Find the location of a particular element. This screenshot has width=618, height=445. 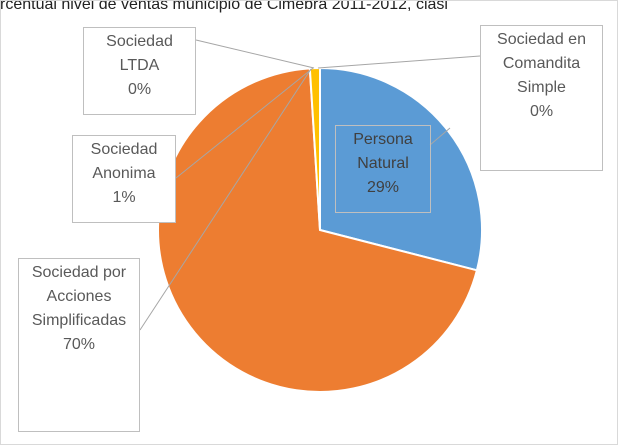

label-value: 70% is located at coordinates (79, 344).